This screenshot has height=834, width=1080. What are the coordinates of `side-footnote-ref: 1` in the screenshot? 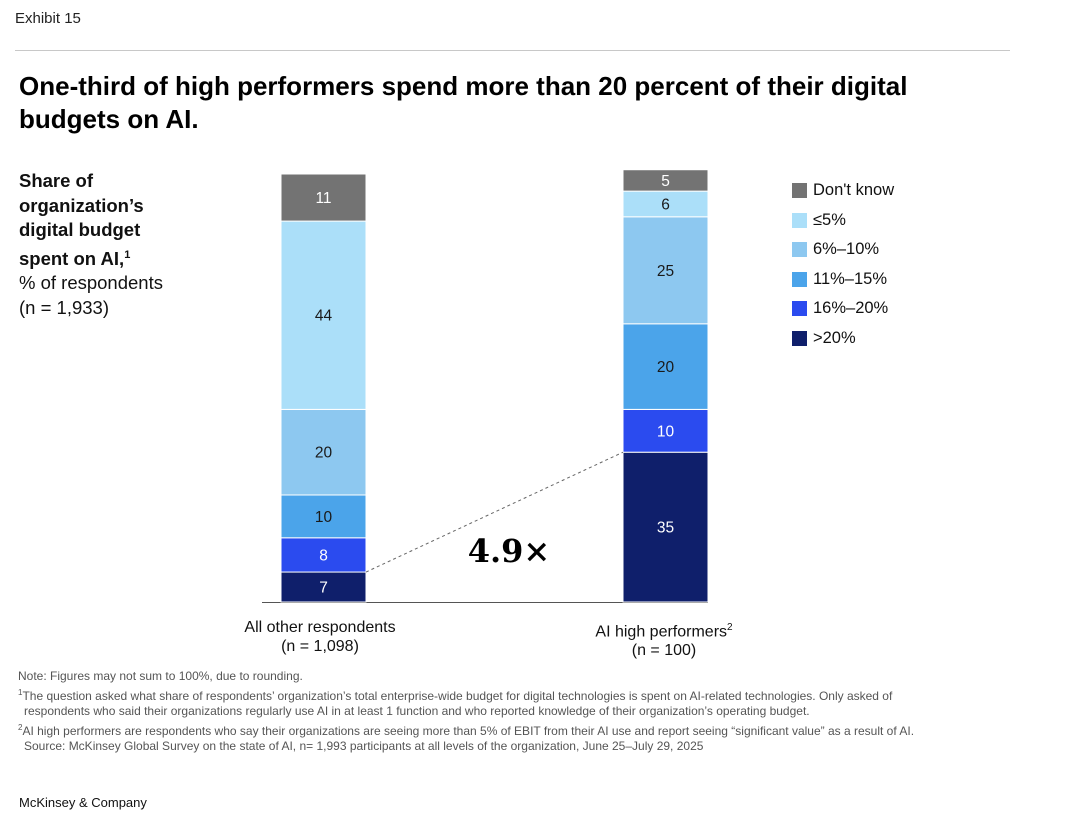 It's located at (127, 254).